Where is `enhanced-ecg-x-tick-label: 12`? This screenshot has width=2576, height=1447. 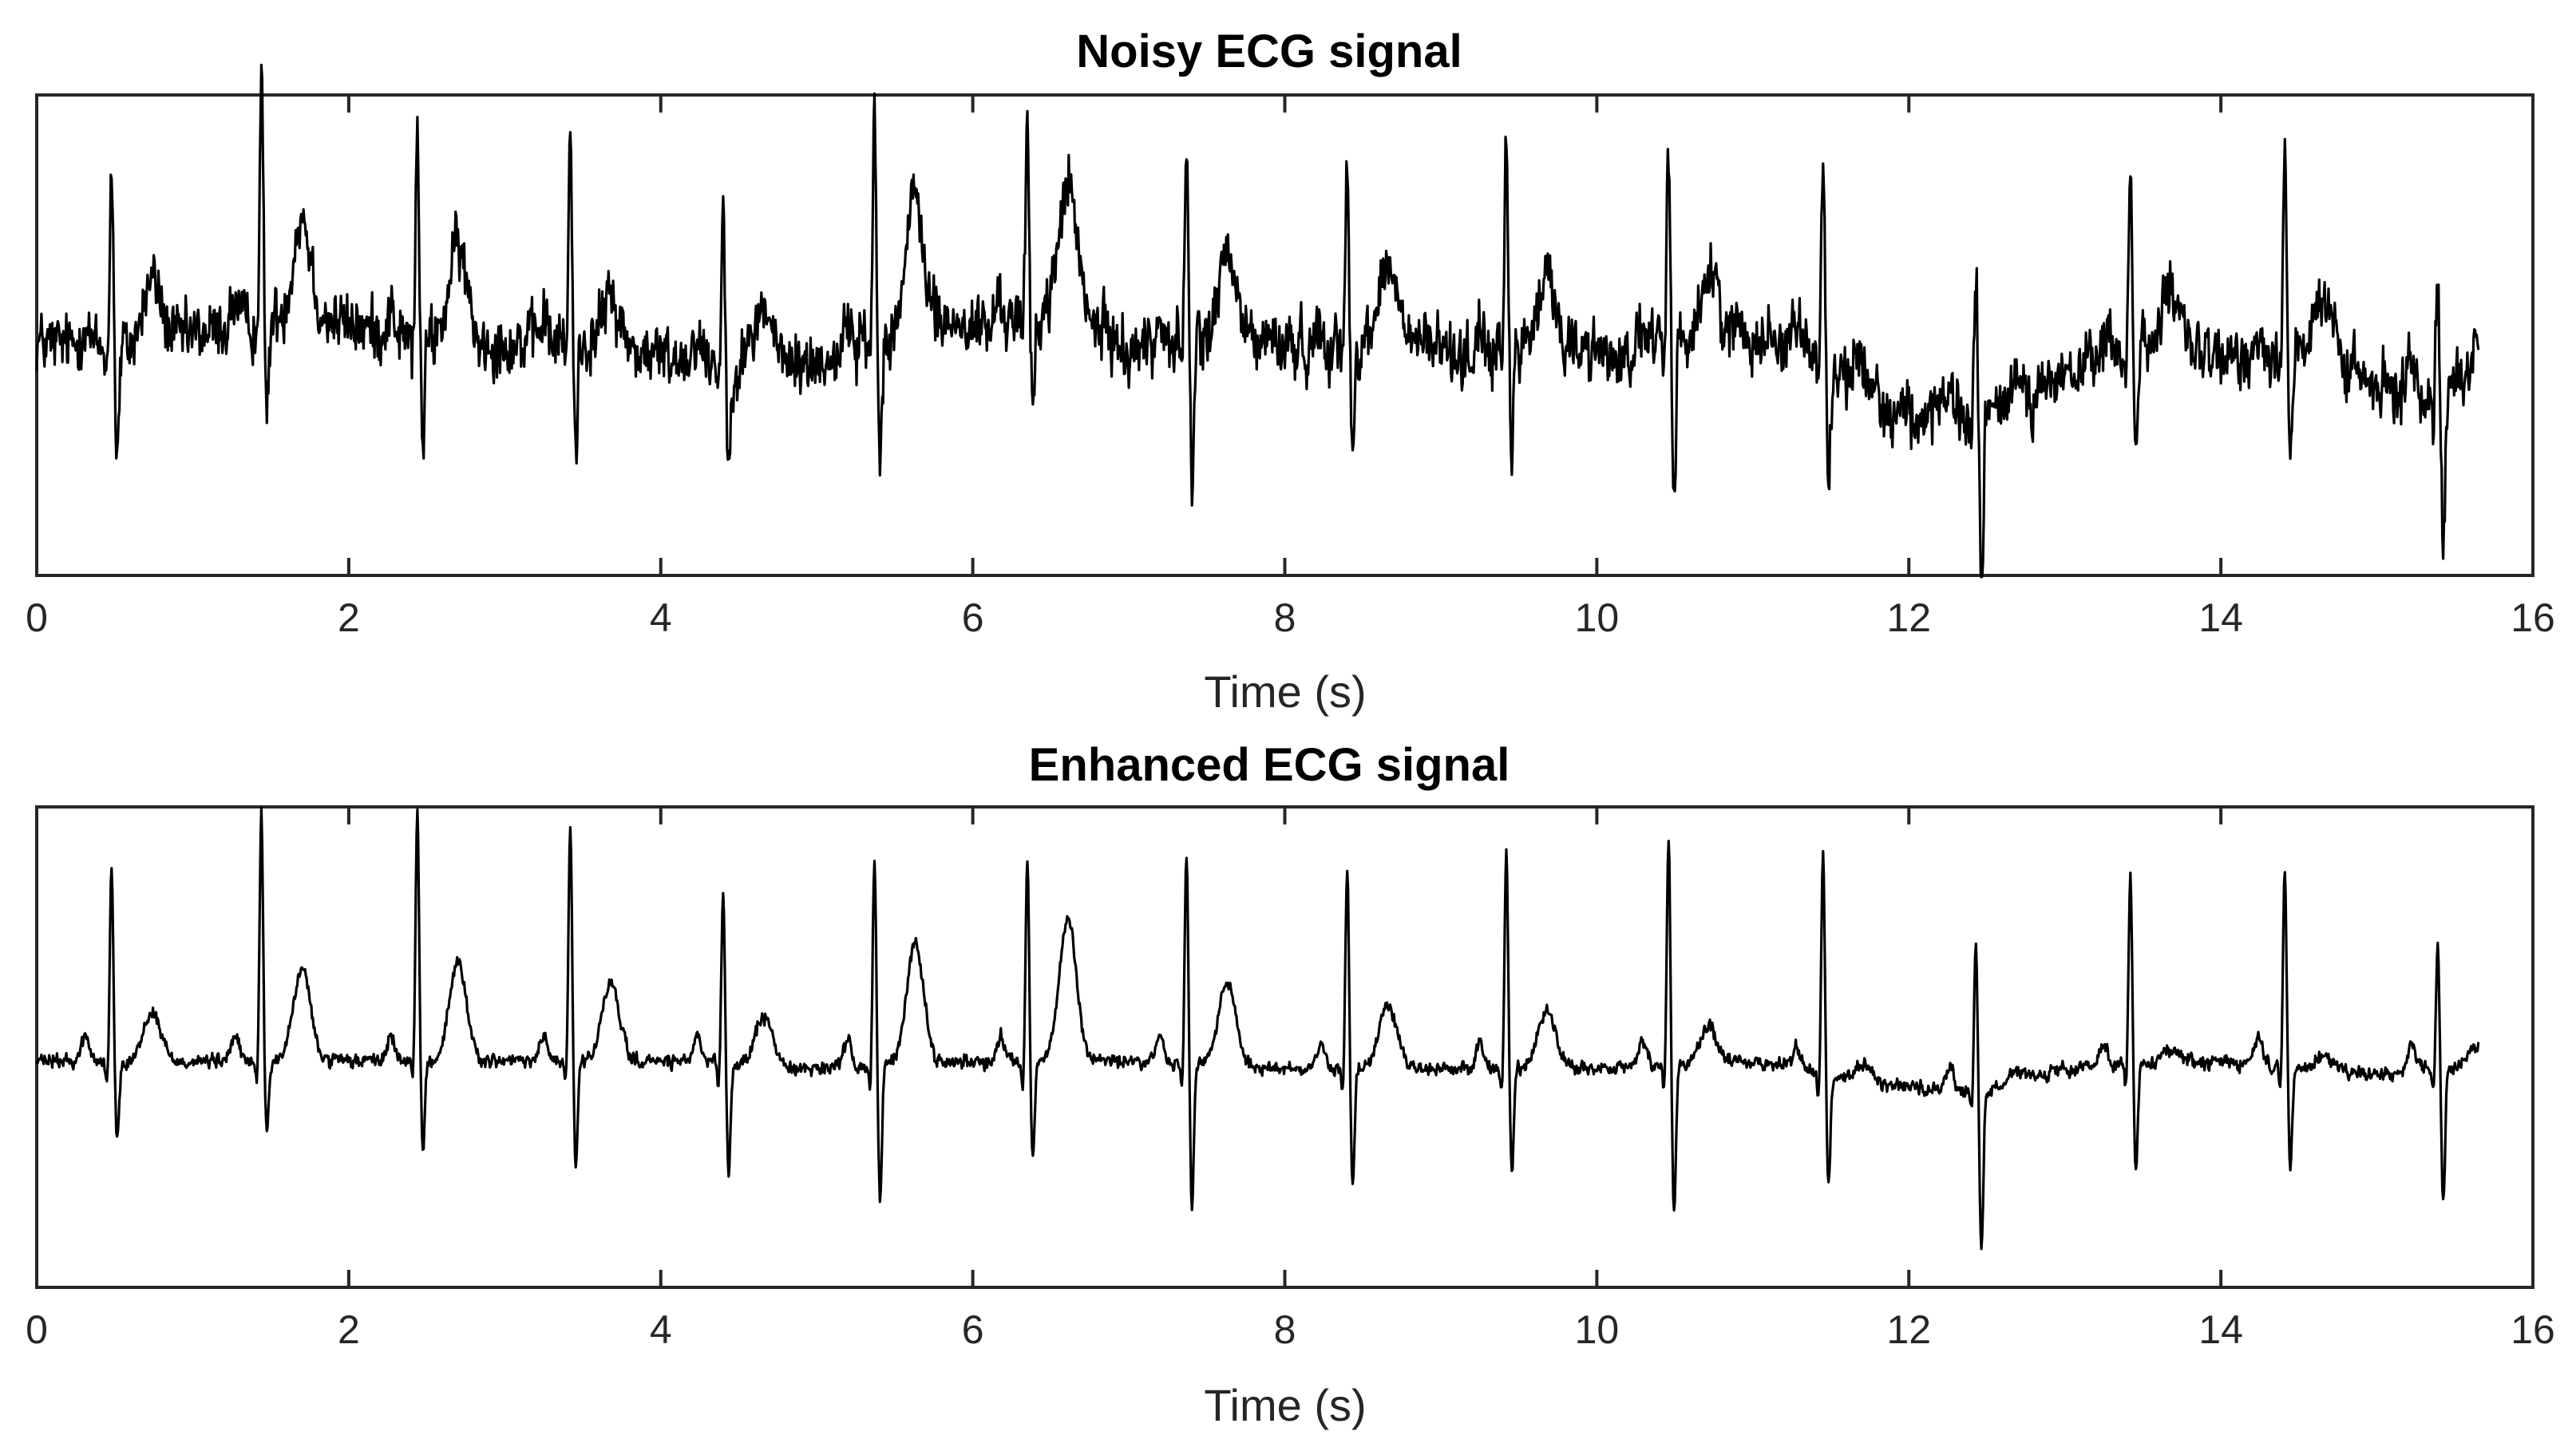 enhanced-ecg-x-tick-label: 12 is located at coordinates (1909, 1330).